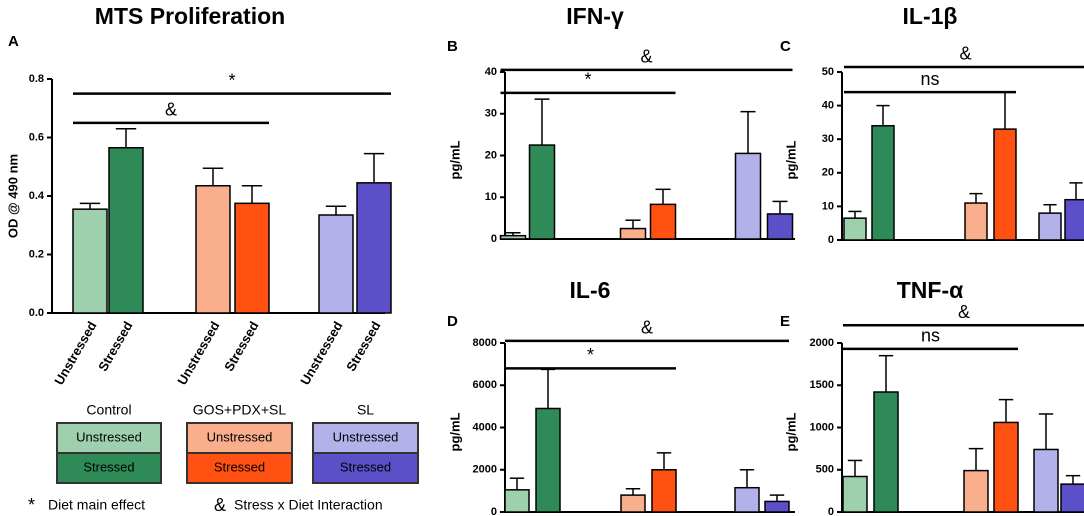 Image resolution: width=1084 pixels, height=516 pixels. What do you see at coordinates (930, 290) in the screenshot?
I see `chart-title: TNF-α` at bounding box center [930, 290].